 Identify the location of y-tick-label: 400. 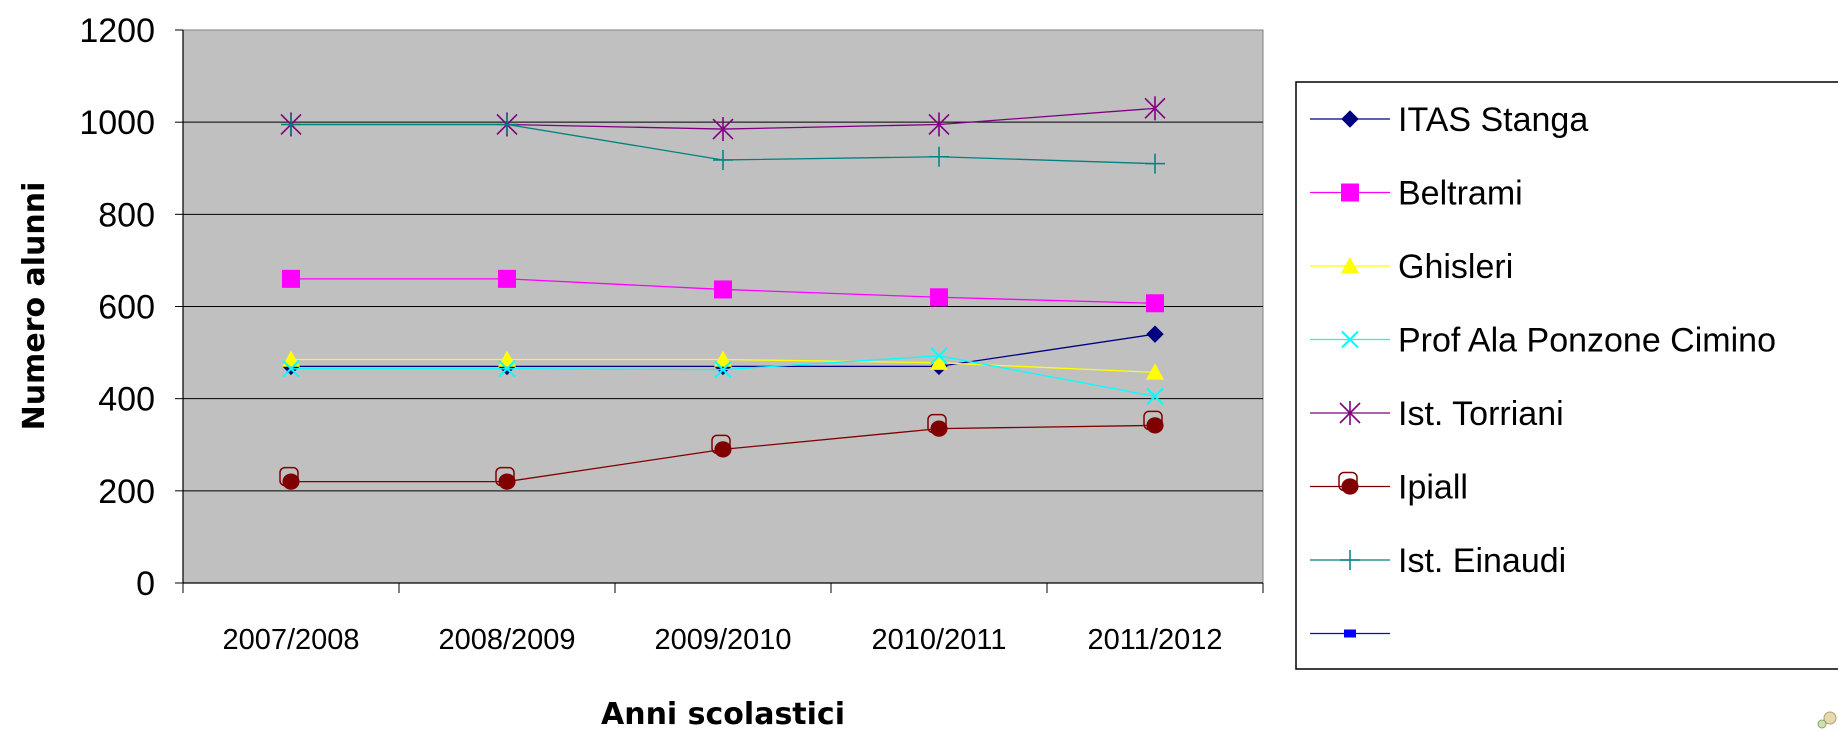
(126, 400).